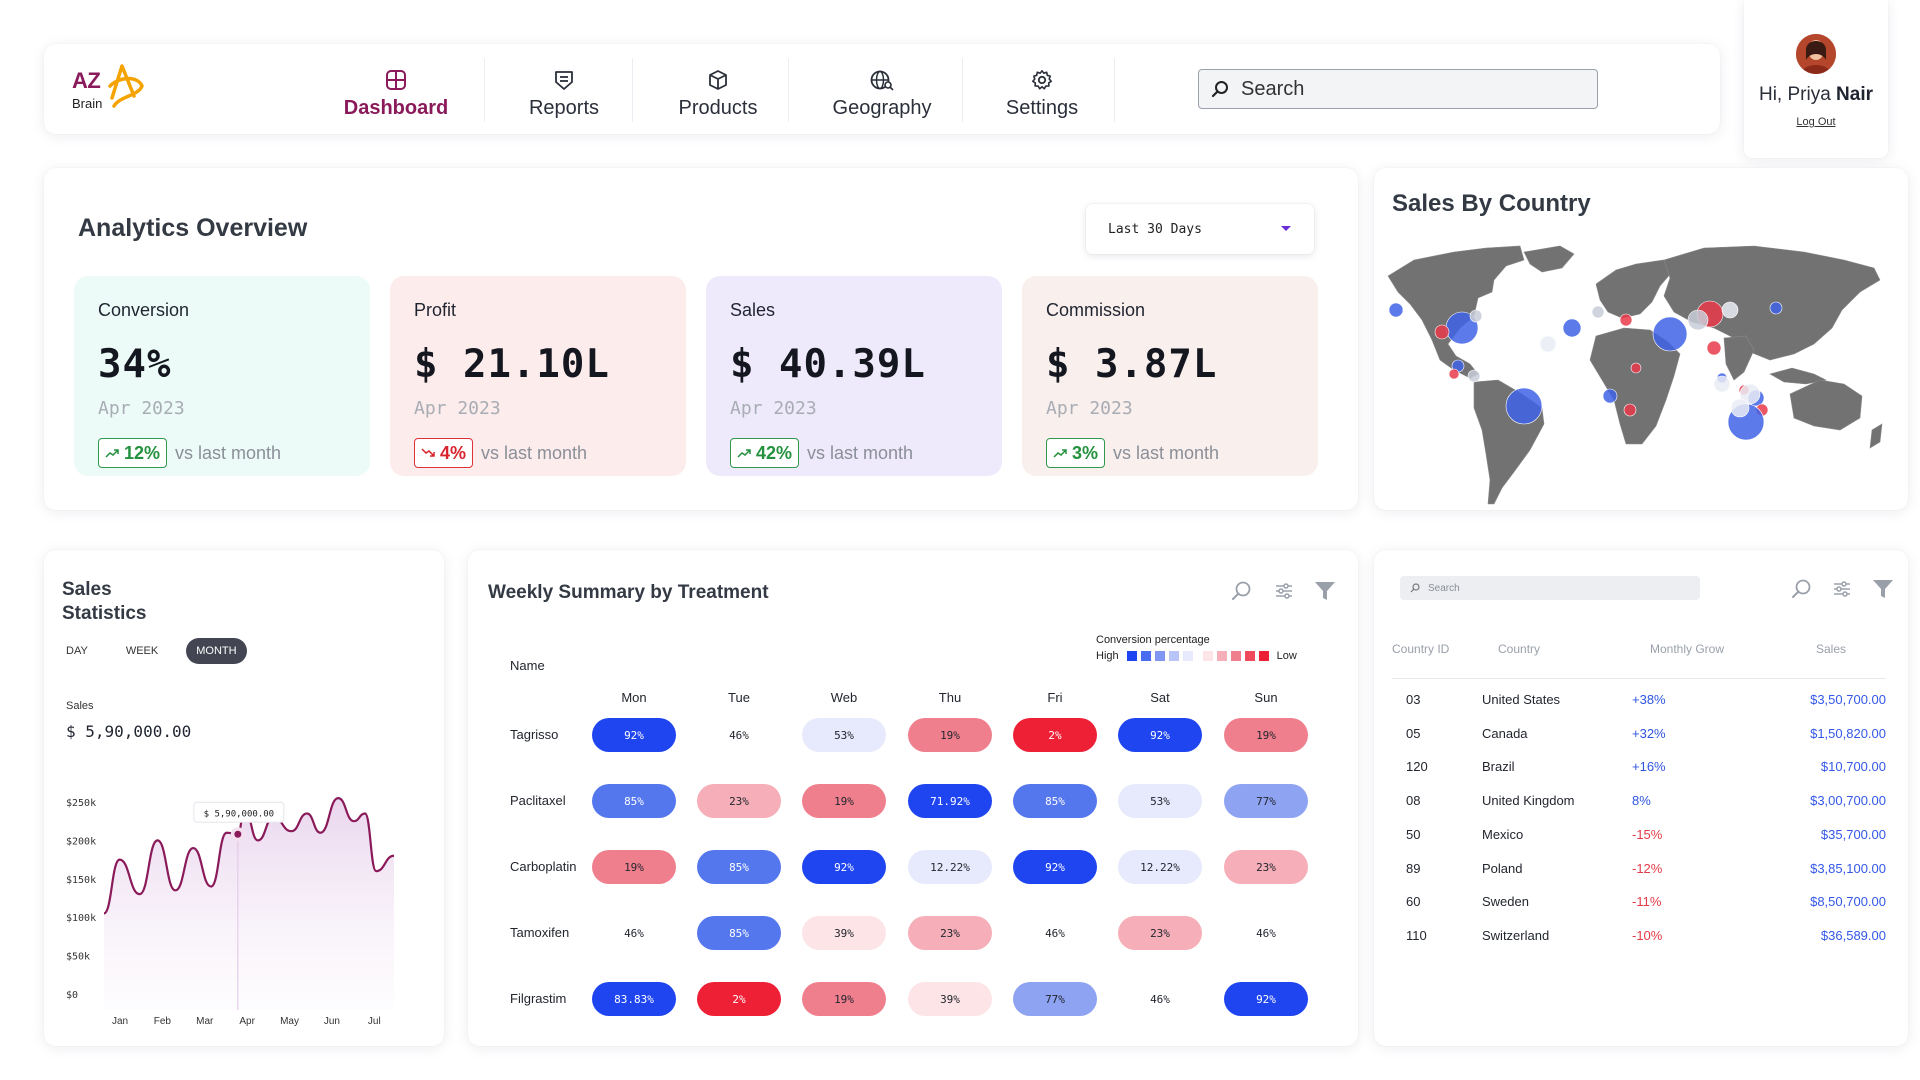 Image resolution: width=1920 pixels, height=1080 pixels. What do you see at coordinates (718, 80) in the screenshot?
I see `box-icon` at bounding box center [718, 80].